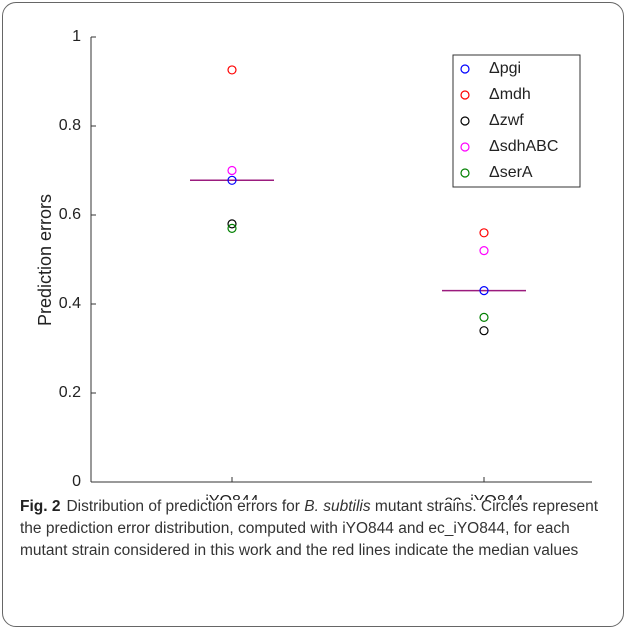 The height and width of the screenshot is (632, 629). What do you see at coordinates (510, 94) in the screenshot?
I see `legend-label: Δmdh` at bounding box center [510, 94].